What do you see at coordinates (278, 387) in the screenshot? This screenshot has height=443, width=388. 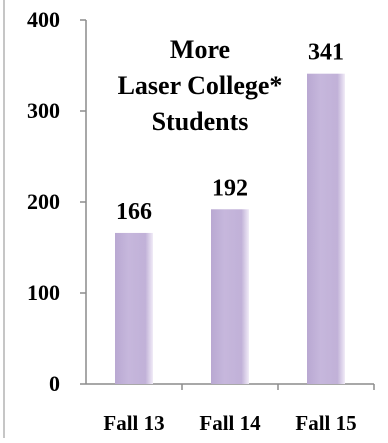 I see `x-axis-ticks` at bounding box center [278, 387].